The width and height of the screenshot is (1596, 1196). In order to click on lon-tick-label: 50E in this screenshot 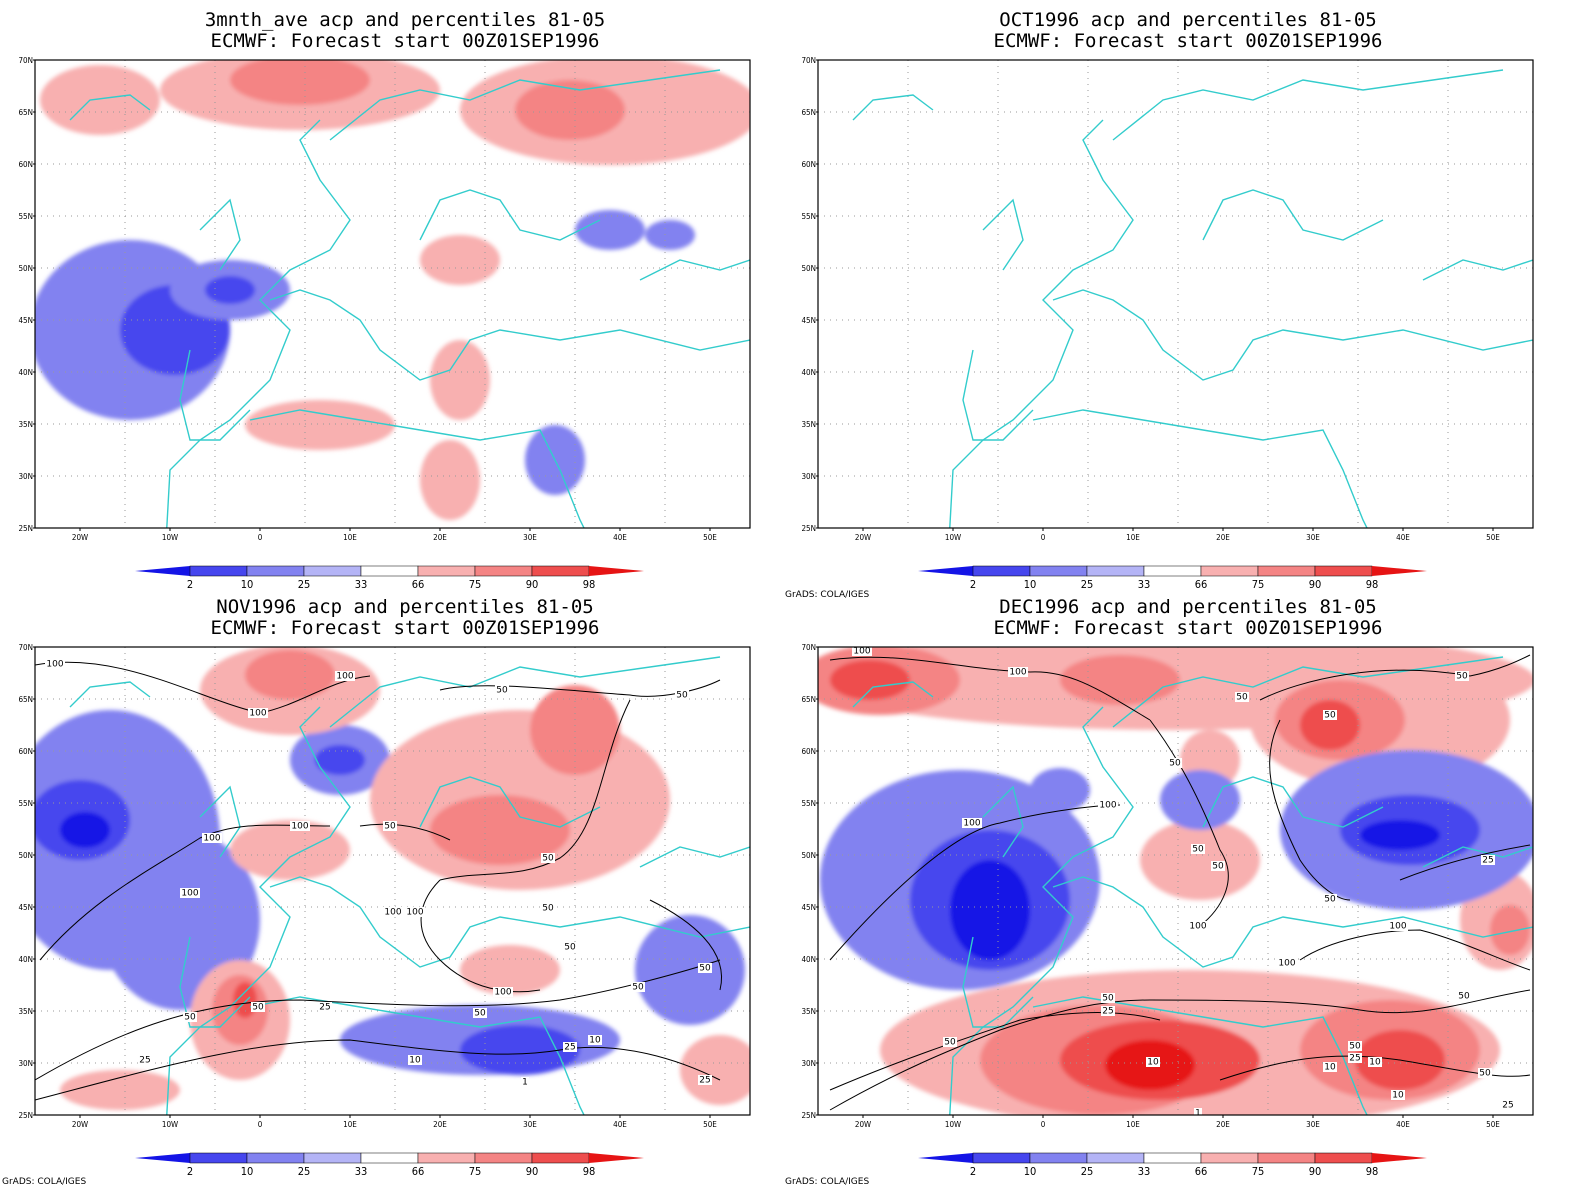, I will do `click(1493, 537)`.